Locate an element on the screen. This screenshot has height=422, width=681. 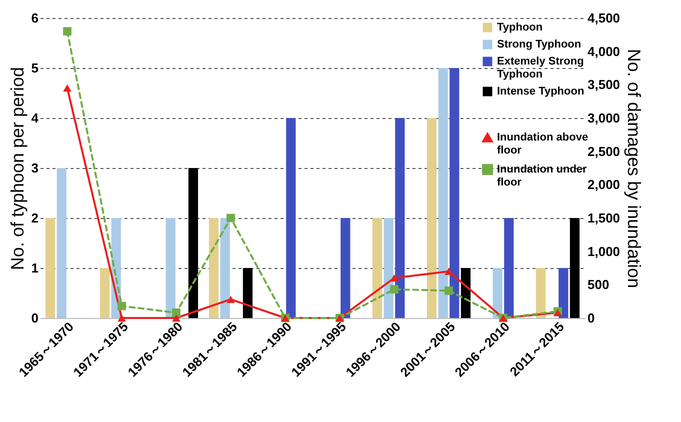
y2-tick-label: 2,000 is located at coordinates (604, 184).